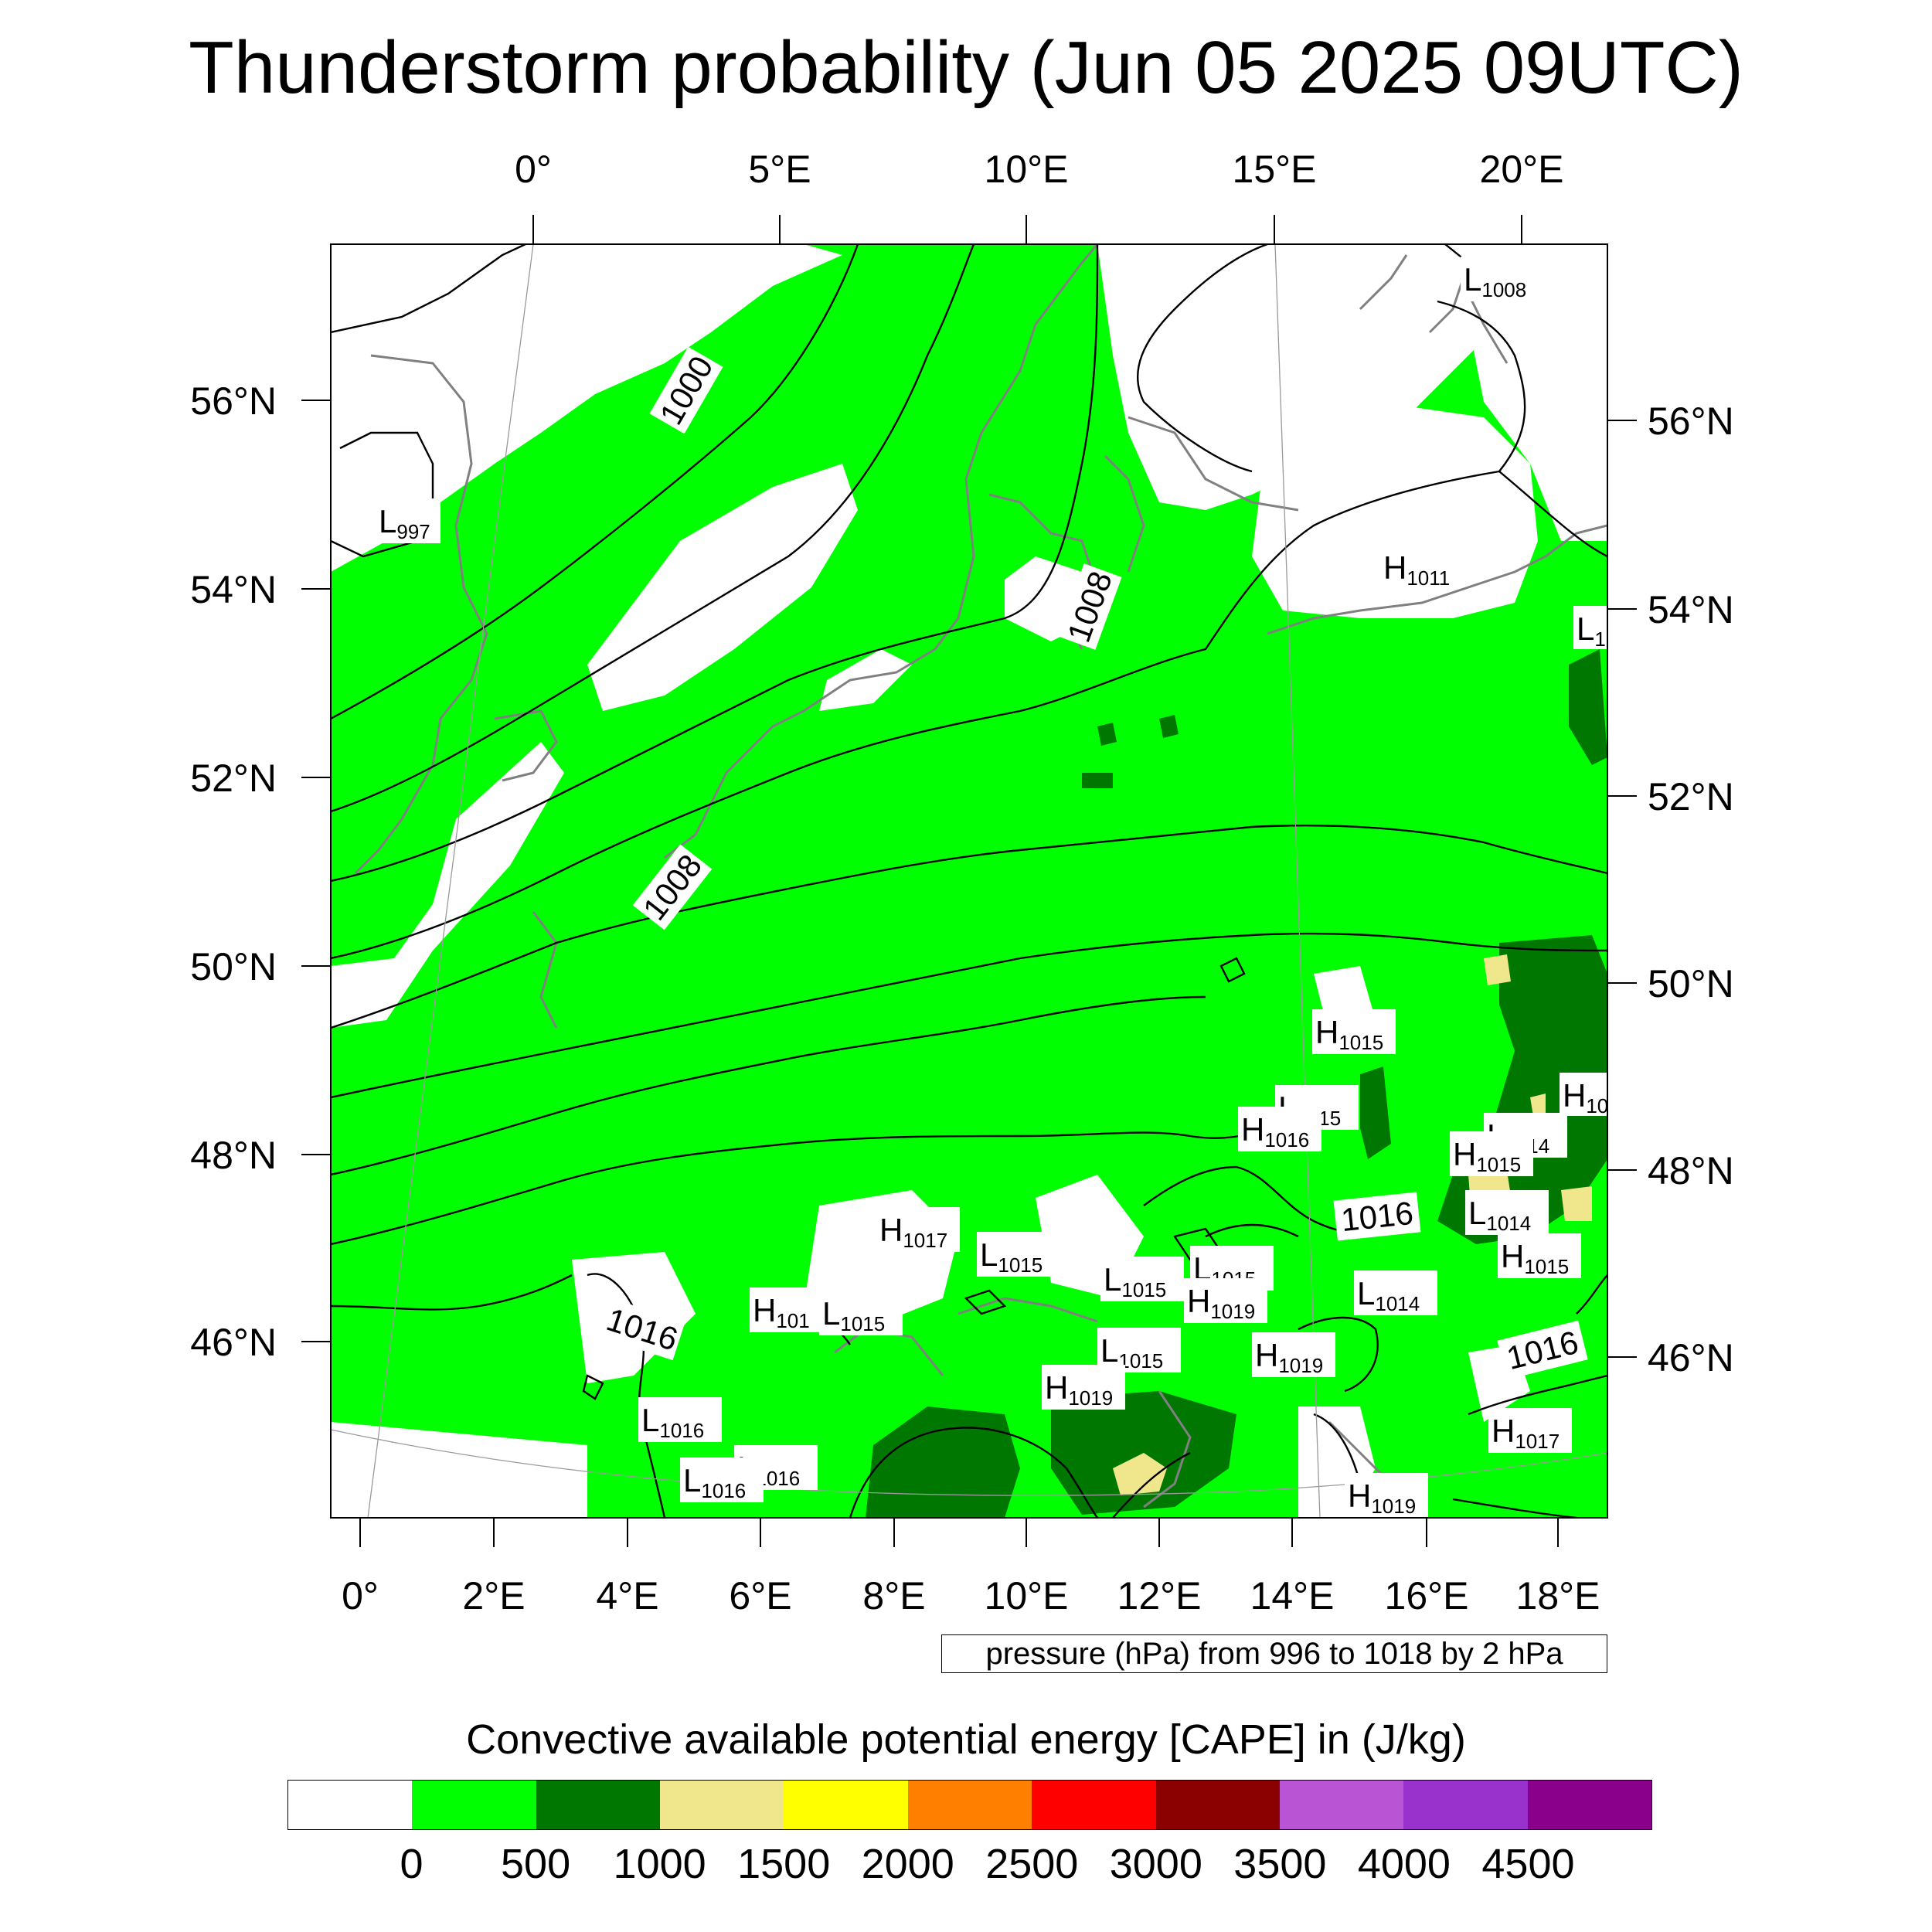  I want to click on lon-label: 20°E, so click(1522, 169).